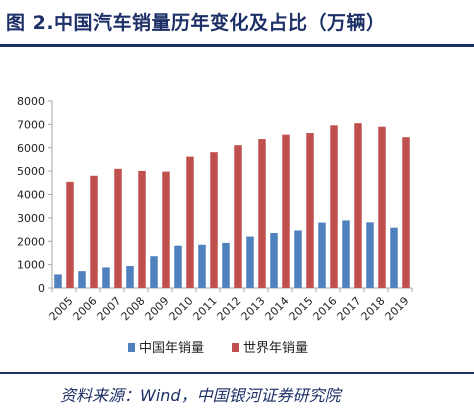 This screenshot has height=415, width=474. I want to click on y-tick-label: 4000, so click(31, 195).